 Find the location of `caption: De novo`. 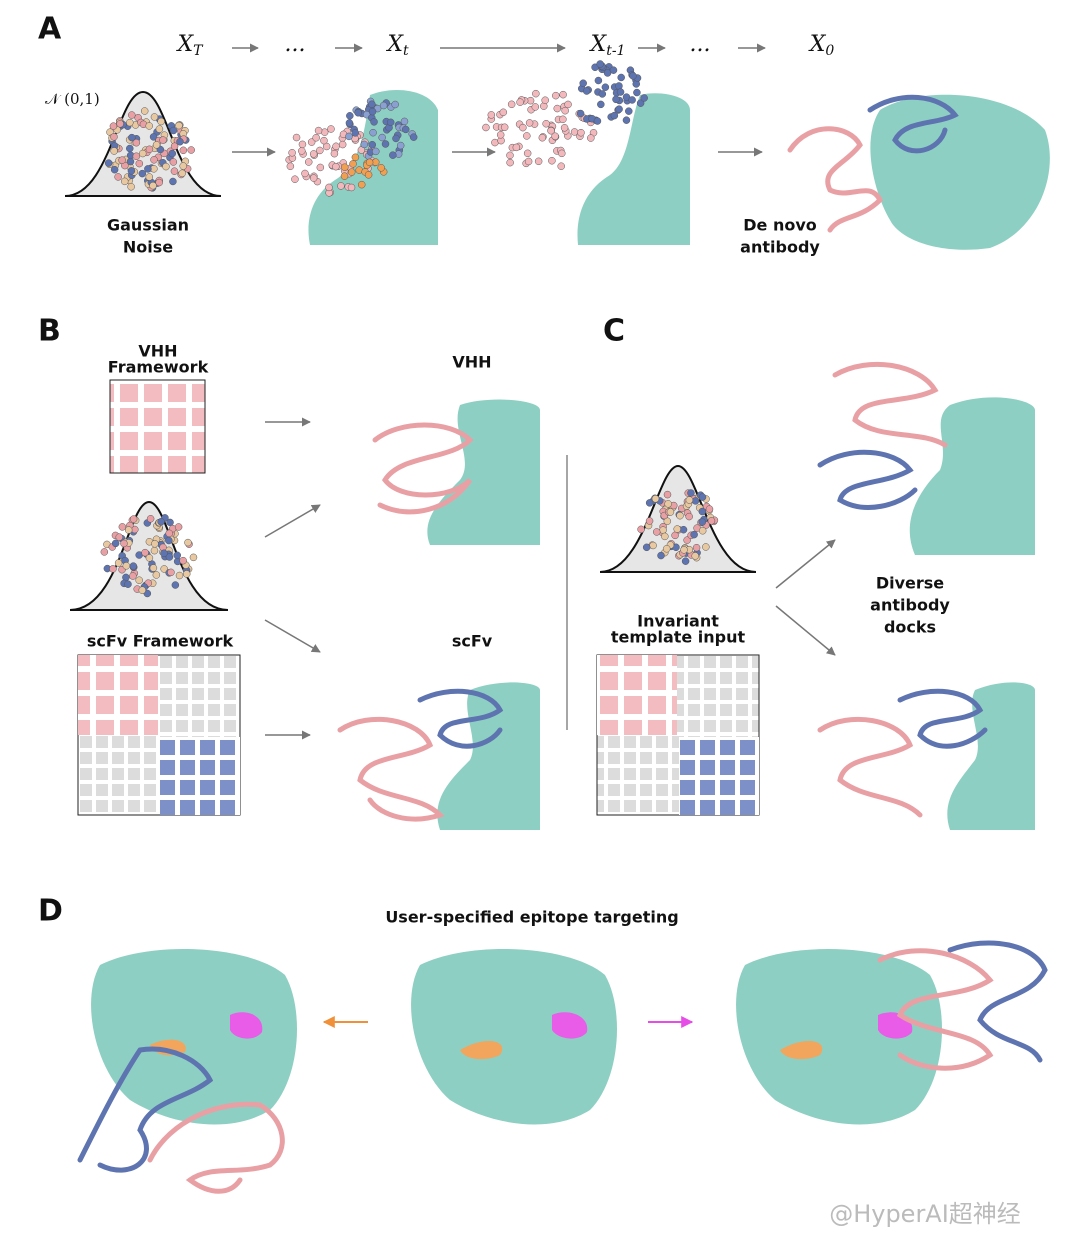

caption: De novo is located at coordinates (780, 225).